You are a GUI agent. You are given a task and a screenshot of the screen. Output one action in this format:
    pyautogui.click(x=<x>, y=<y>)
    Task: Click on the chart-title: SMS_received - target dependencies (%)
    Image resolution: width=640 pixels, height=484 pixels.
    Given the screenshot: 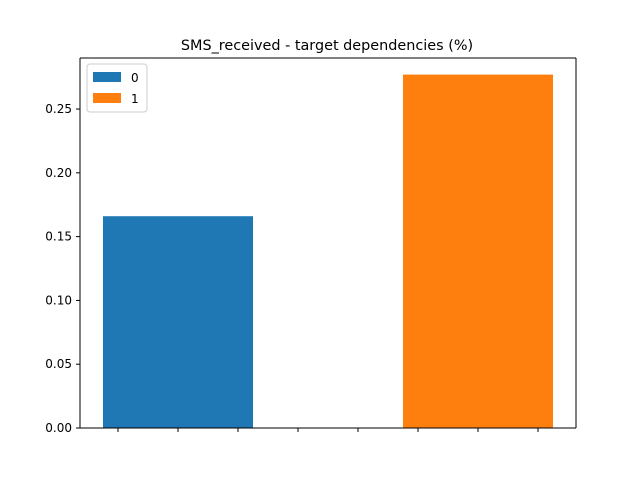 What is the action you would take?
    pyautogui.click(x=327, y=46)
    